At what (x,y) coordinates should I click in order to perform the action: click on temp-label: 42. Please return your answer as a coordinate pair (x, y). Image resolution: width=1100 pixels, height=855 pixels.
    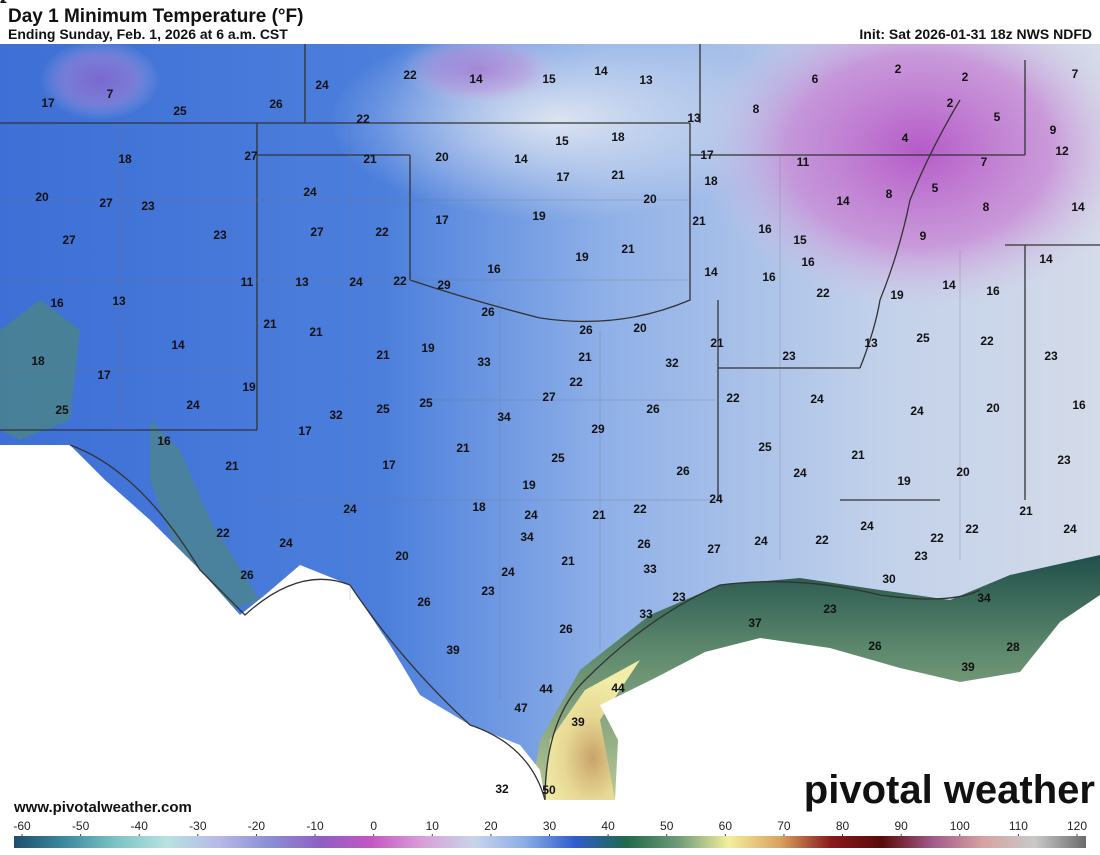
    Looking at the image, I should click on (3, 3).